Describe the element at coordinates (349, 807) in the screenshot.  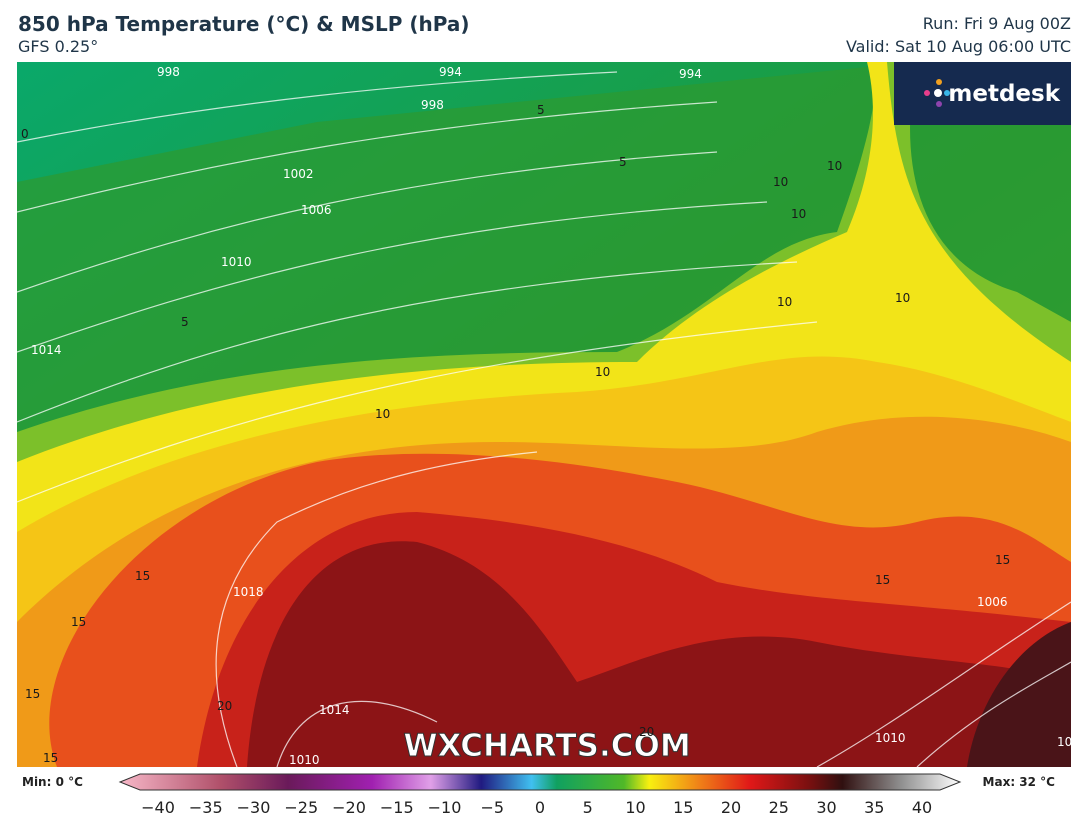
I see `legend-tick-label: −20` at that location.